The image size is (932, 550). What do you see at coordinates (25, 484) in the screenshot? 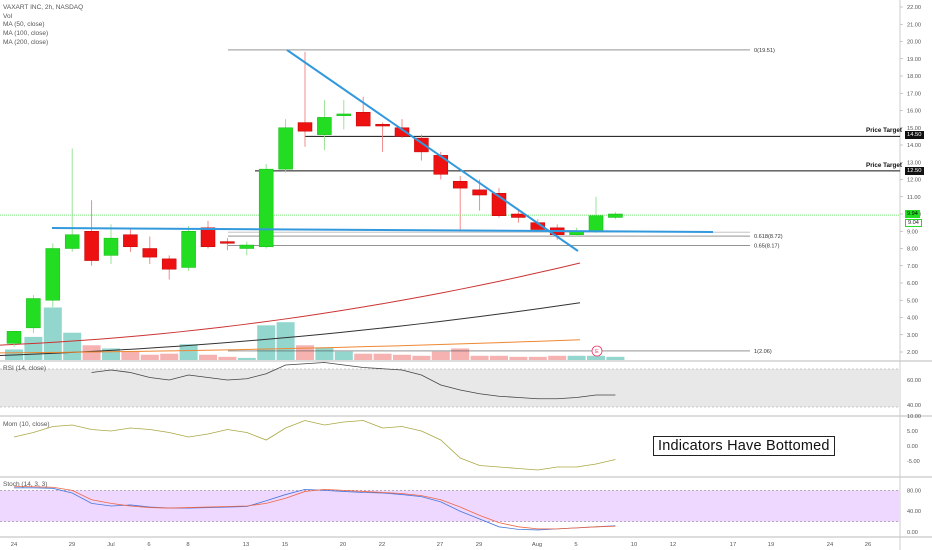
I see `stoch-title: Stoch (14, 3, 3)` at bounding box center [25, 484].